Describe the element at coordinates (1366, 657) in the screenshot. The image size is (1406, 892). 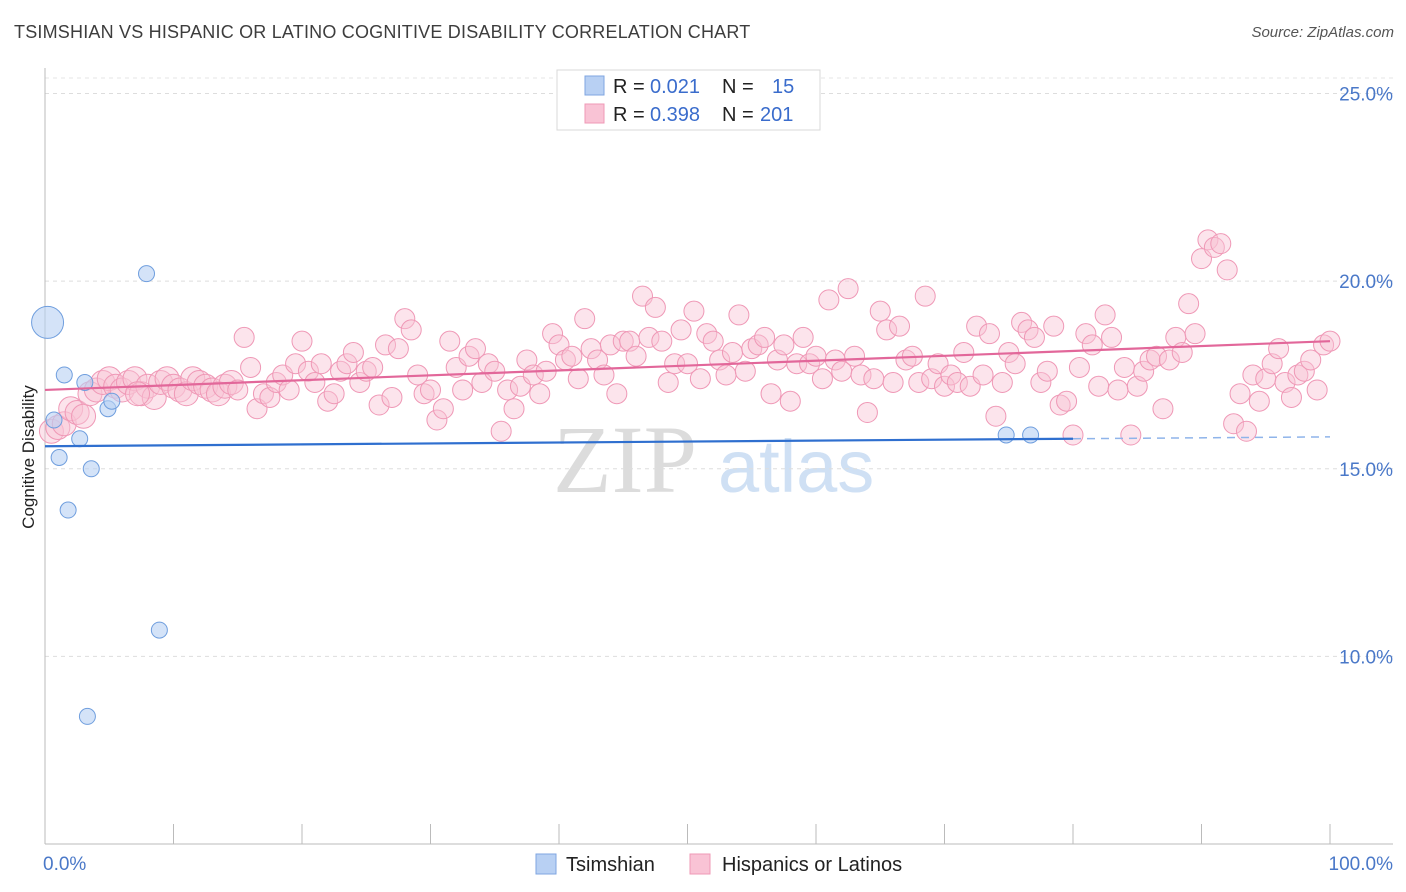
I see `y-tick-label-0: 10.0%` at that location.